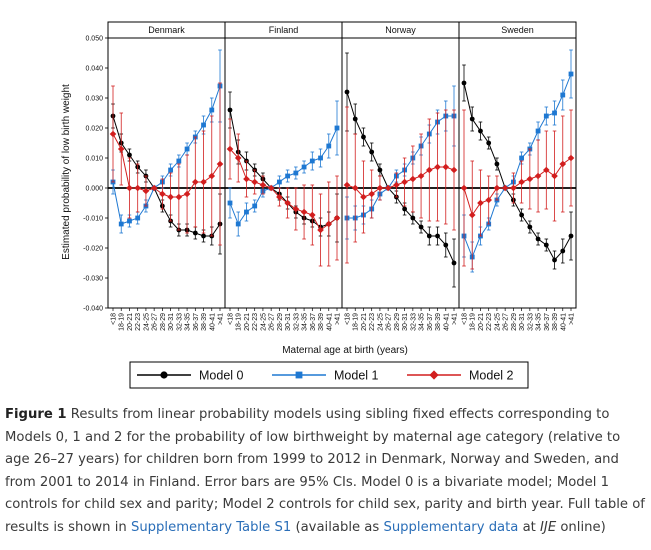 The image size is (651, 550). Describe the element at coordinates (166, 30) in the screenshot. I see `panel-title-denmark: Denmark` at that location.